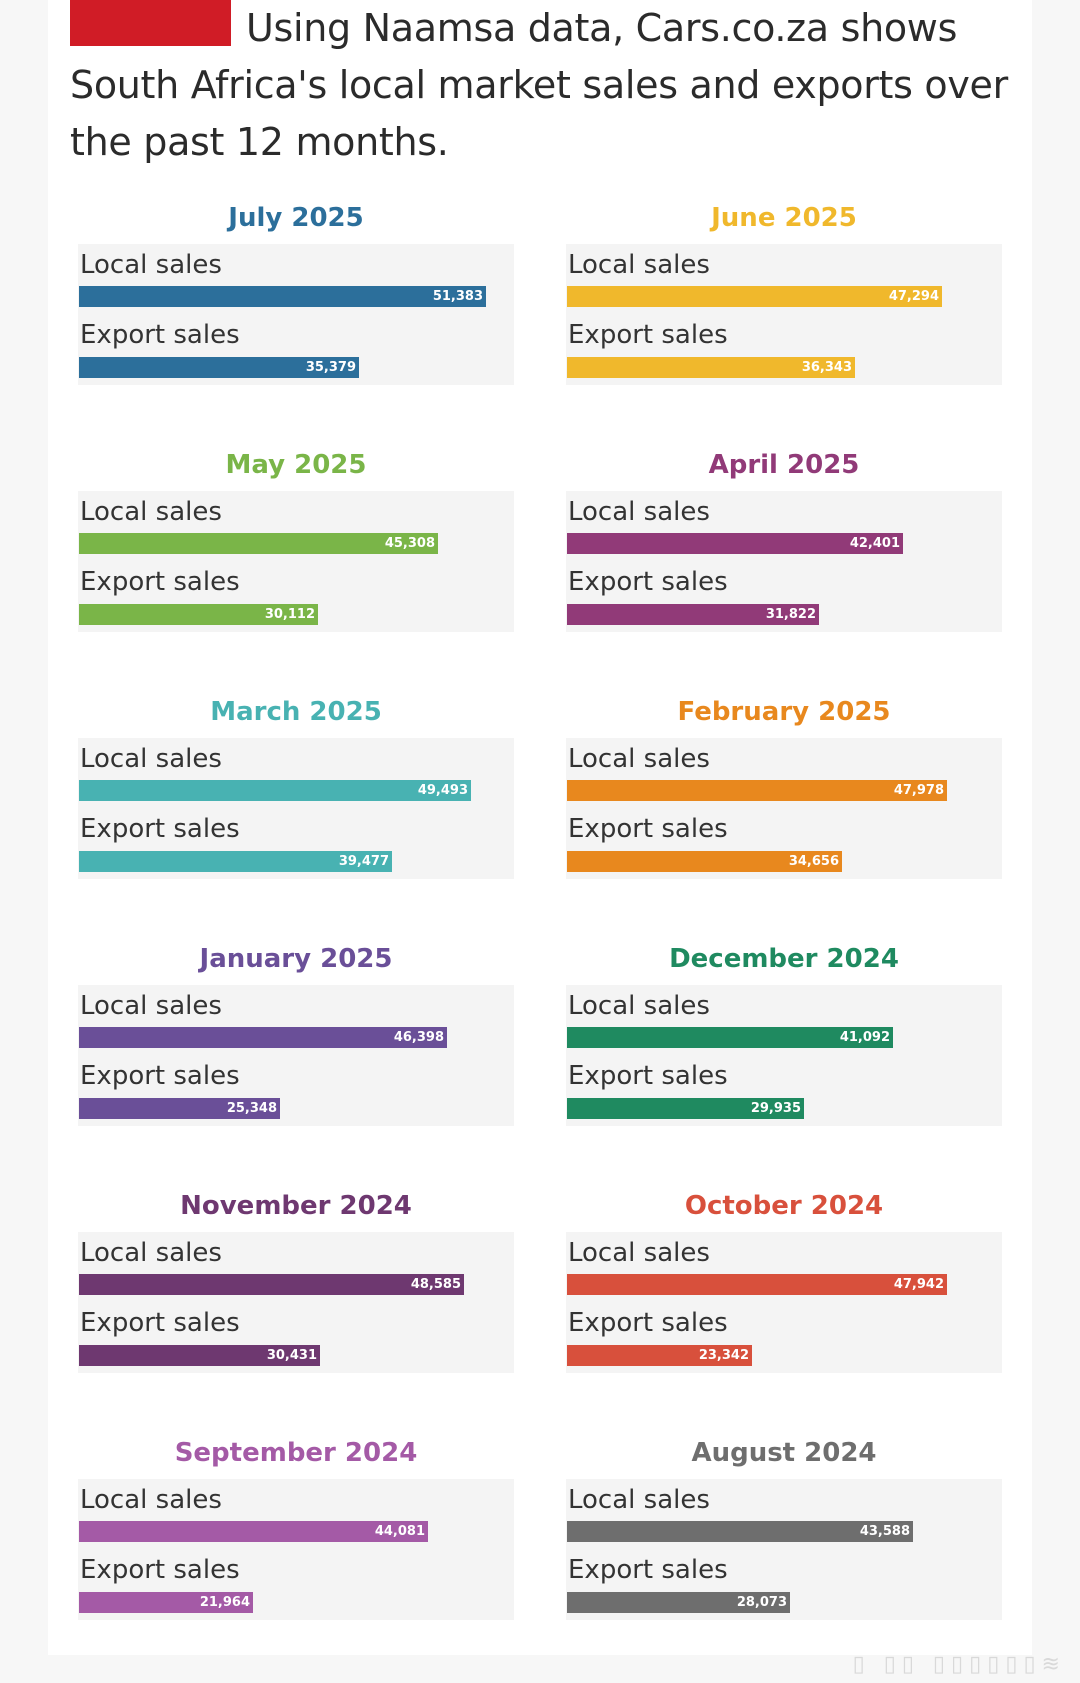 The width and height of the screenshot is (1080, 1683). Describe the element at coordinates (296, 1453) in the screenshot. I see `panel-title: September 2024` at that location.